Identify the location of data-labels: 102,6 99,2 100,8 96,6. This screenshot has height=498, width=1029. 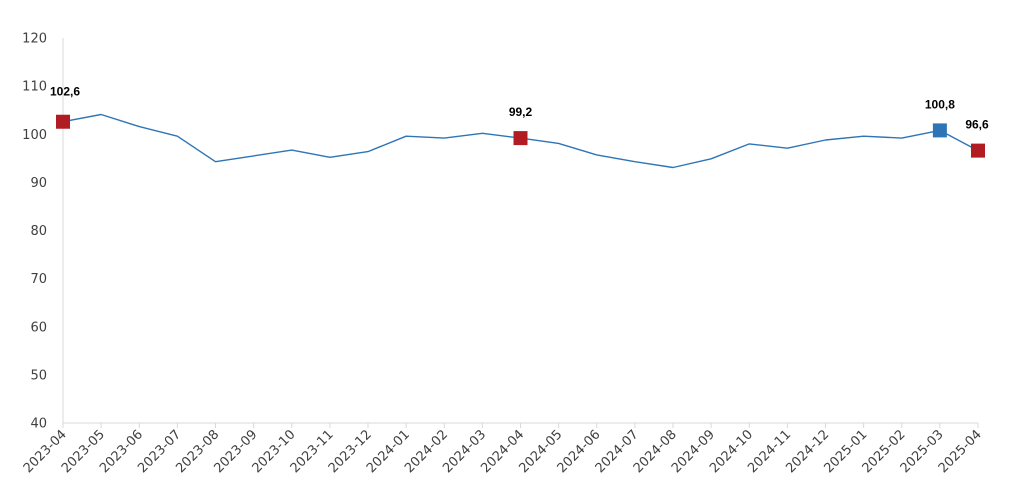
(519, 108).